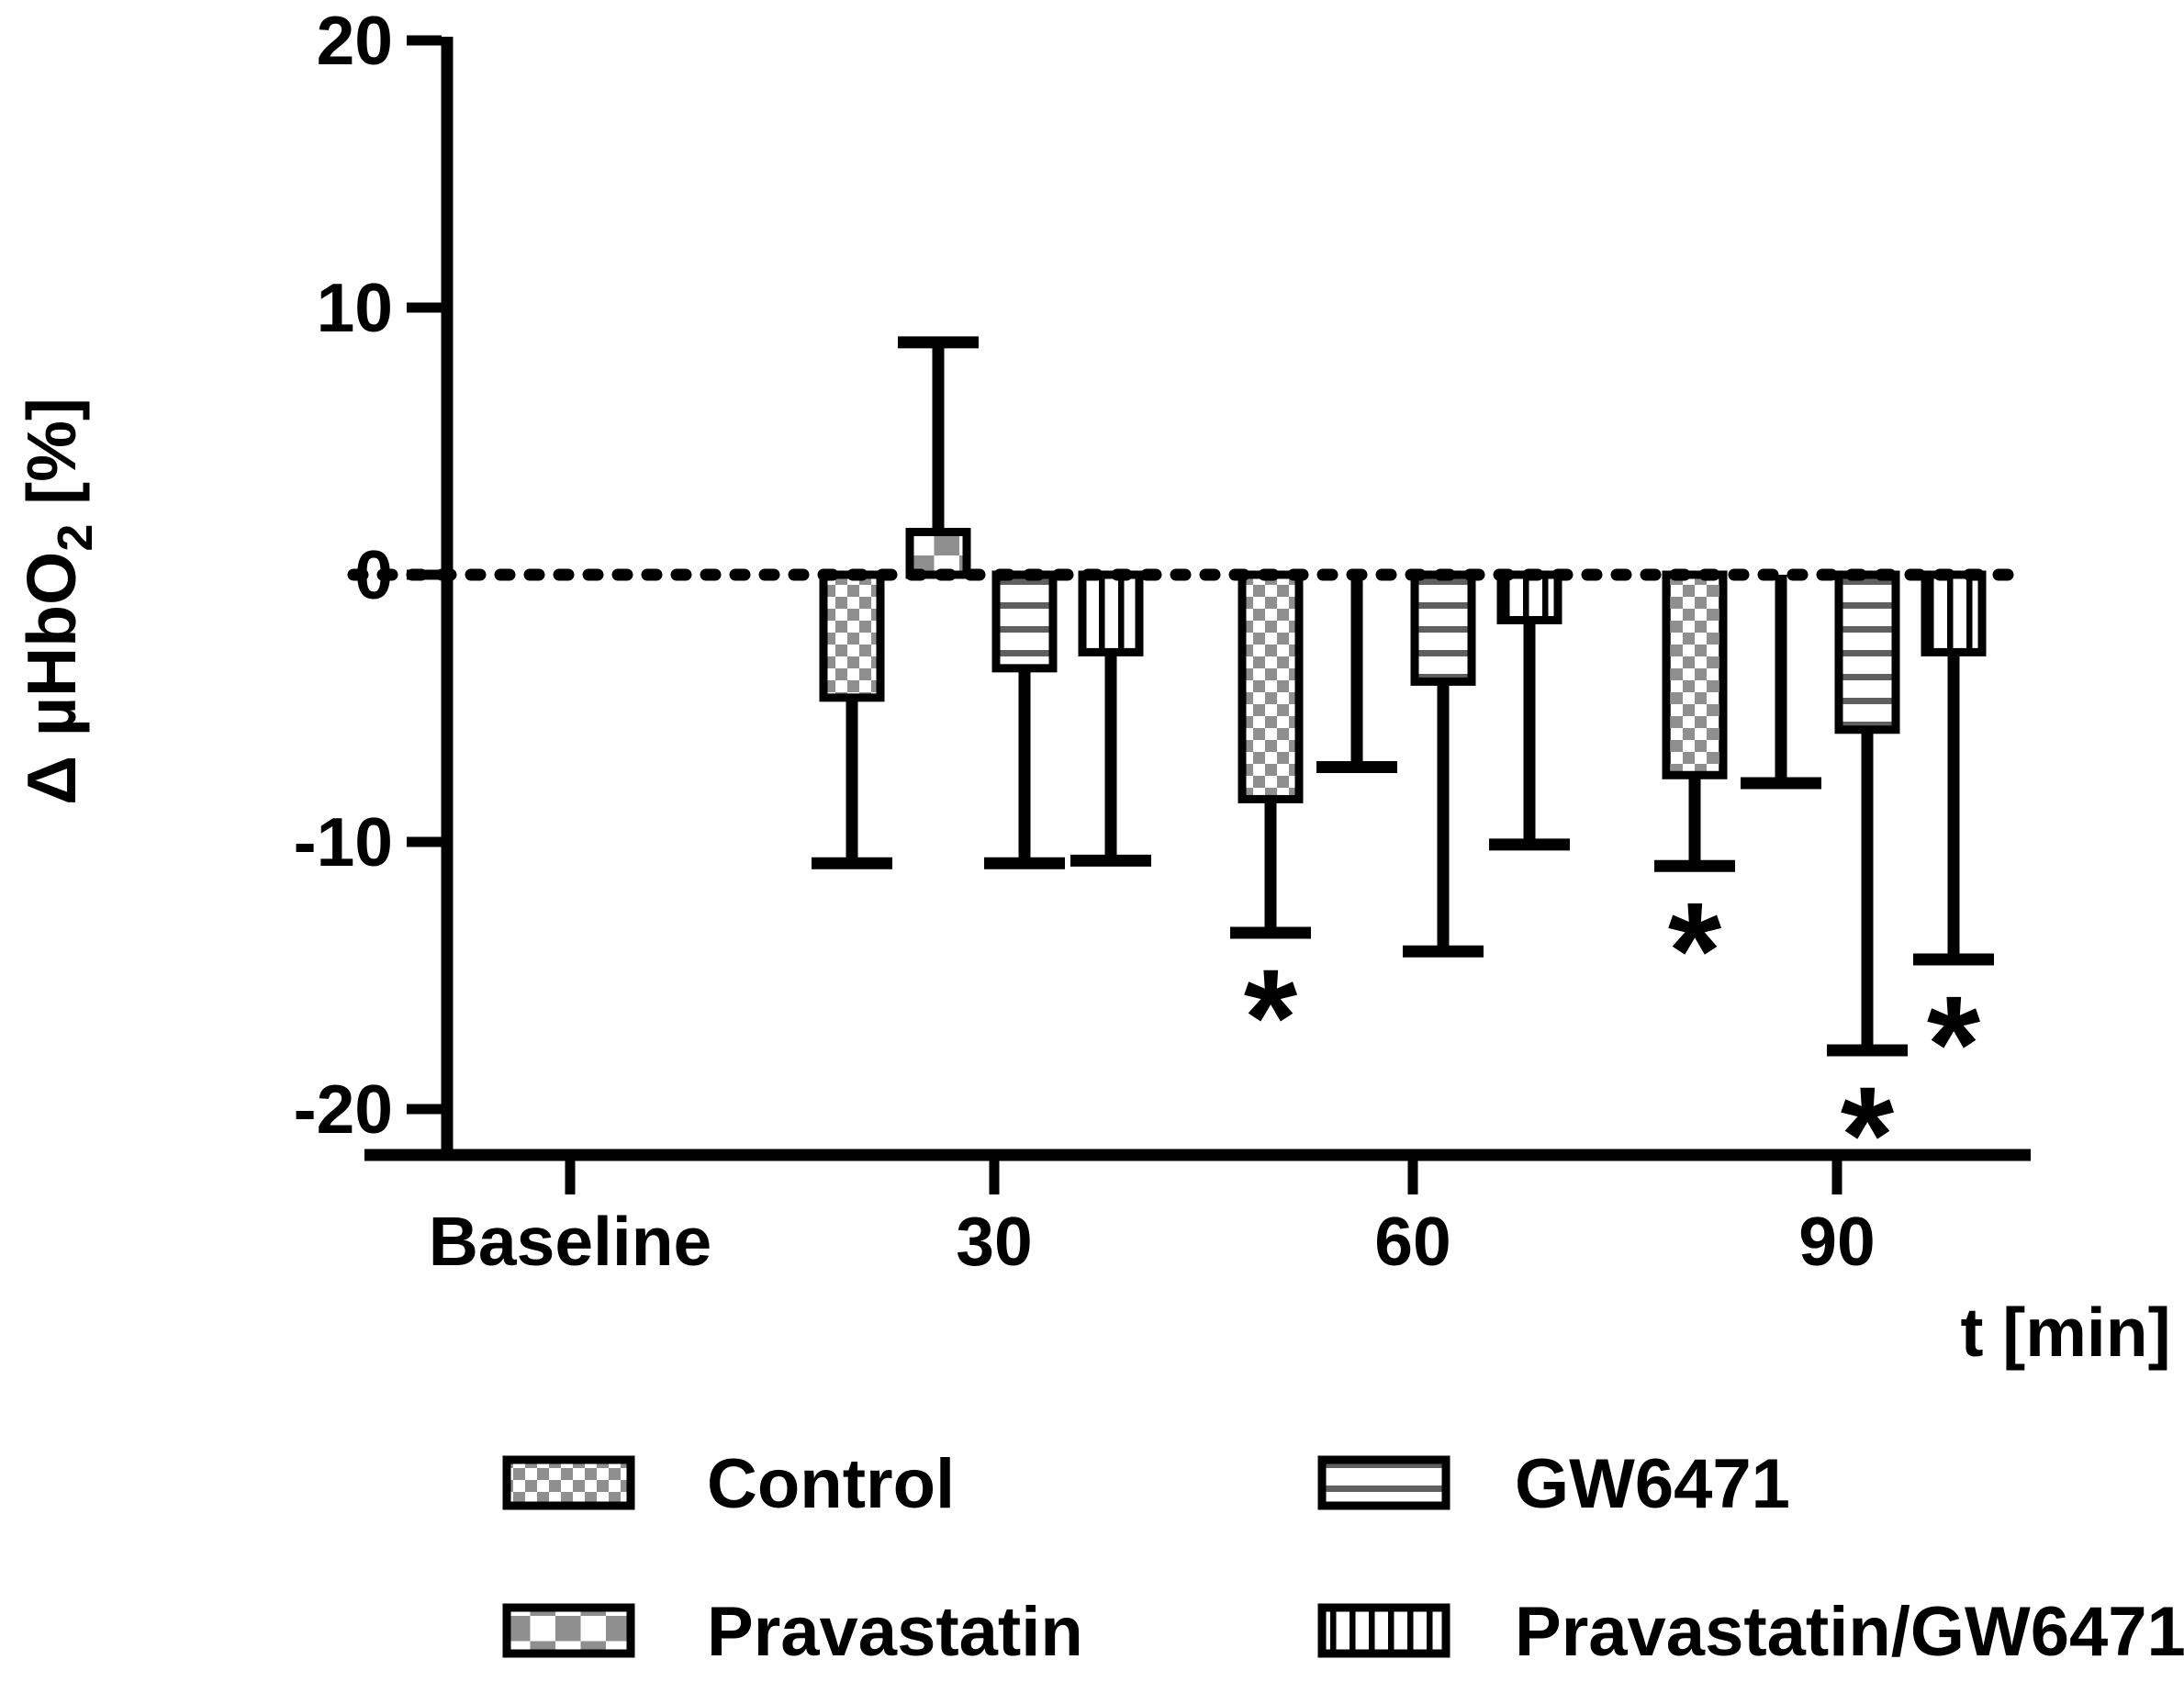 Image resolution: width=2184 pixels, height=1693 pixels. I want to click on significance-star-control-90: *, so click(1695, 950).